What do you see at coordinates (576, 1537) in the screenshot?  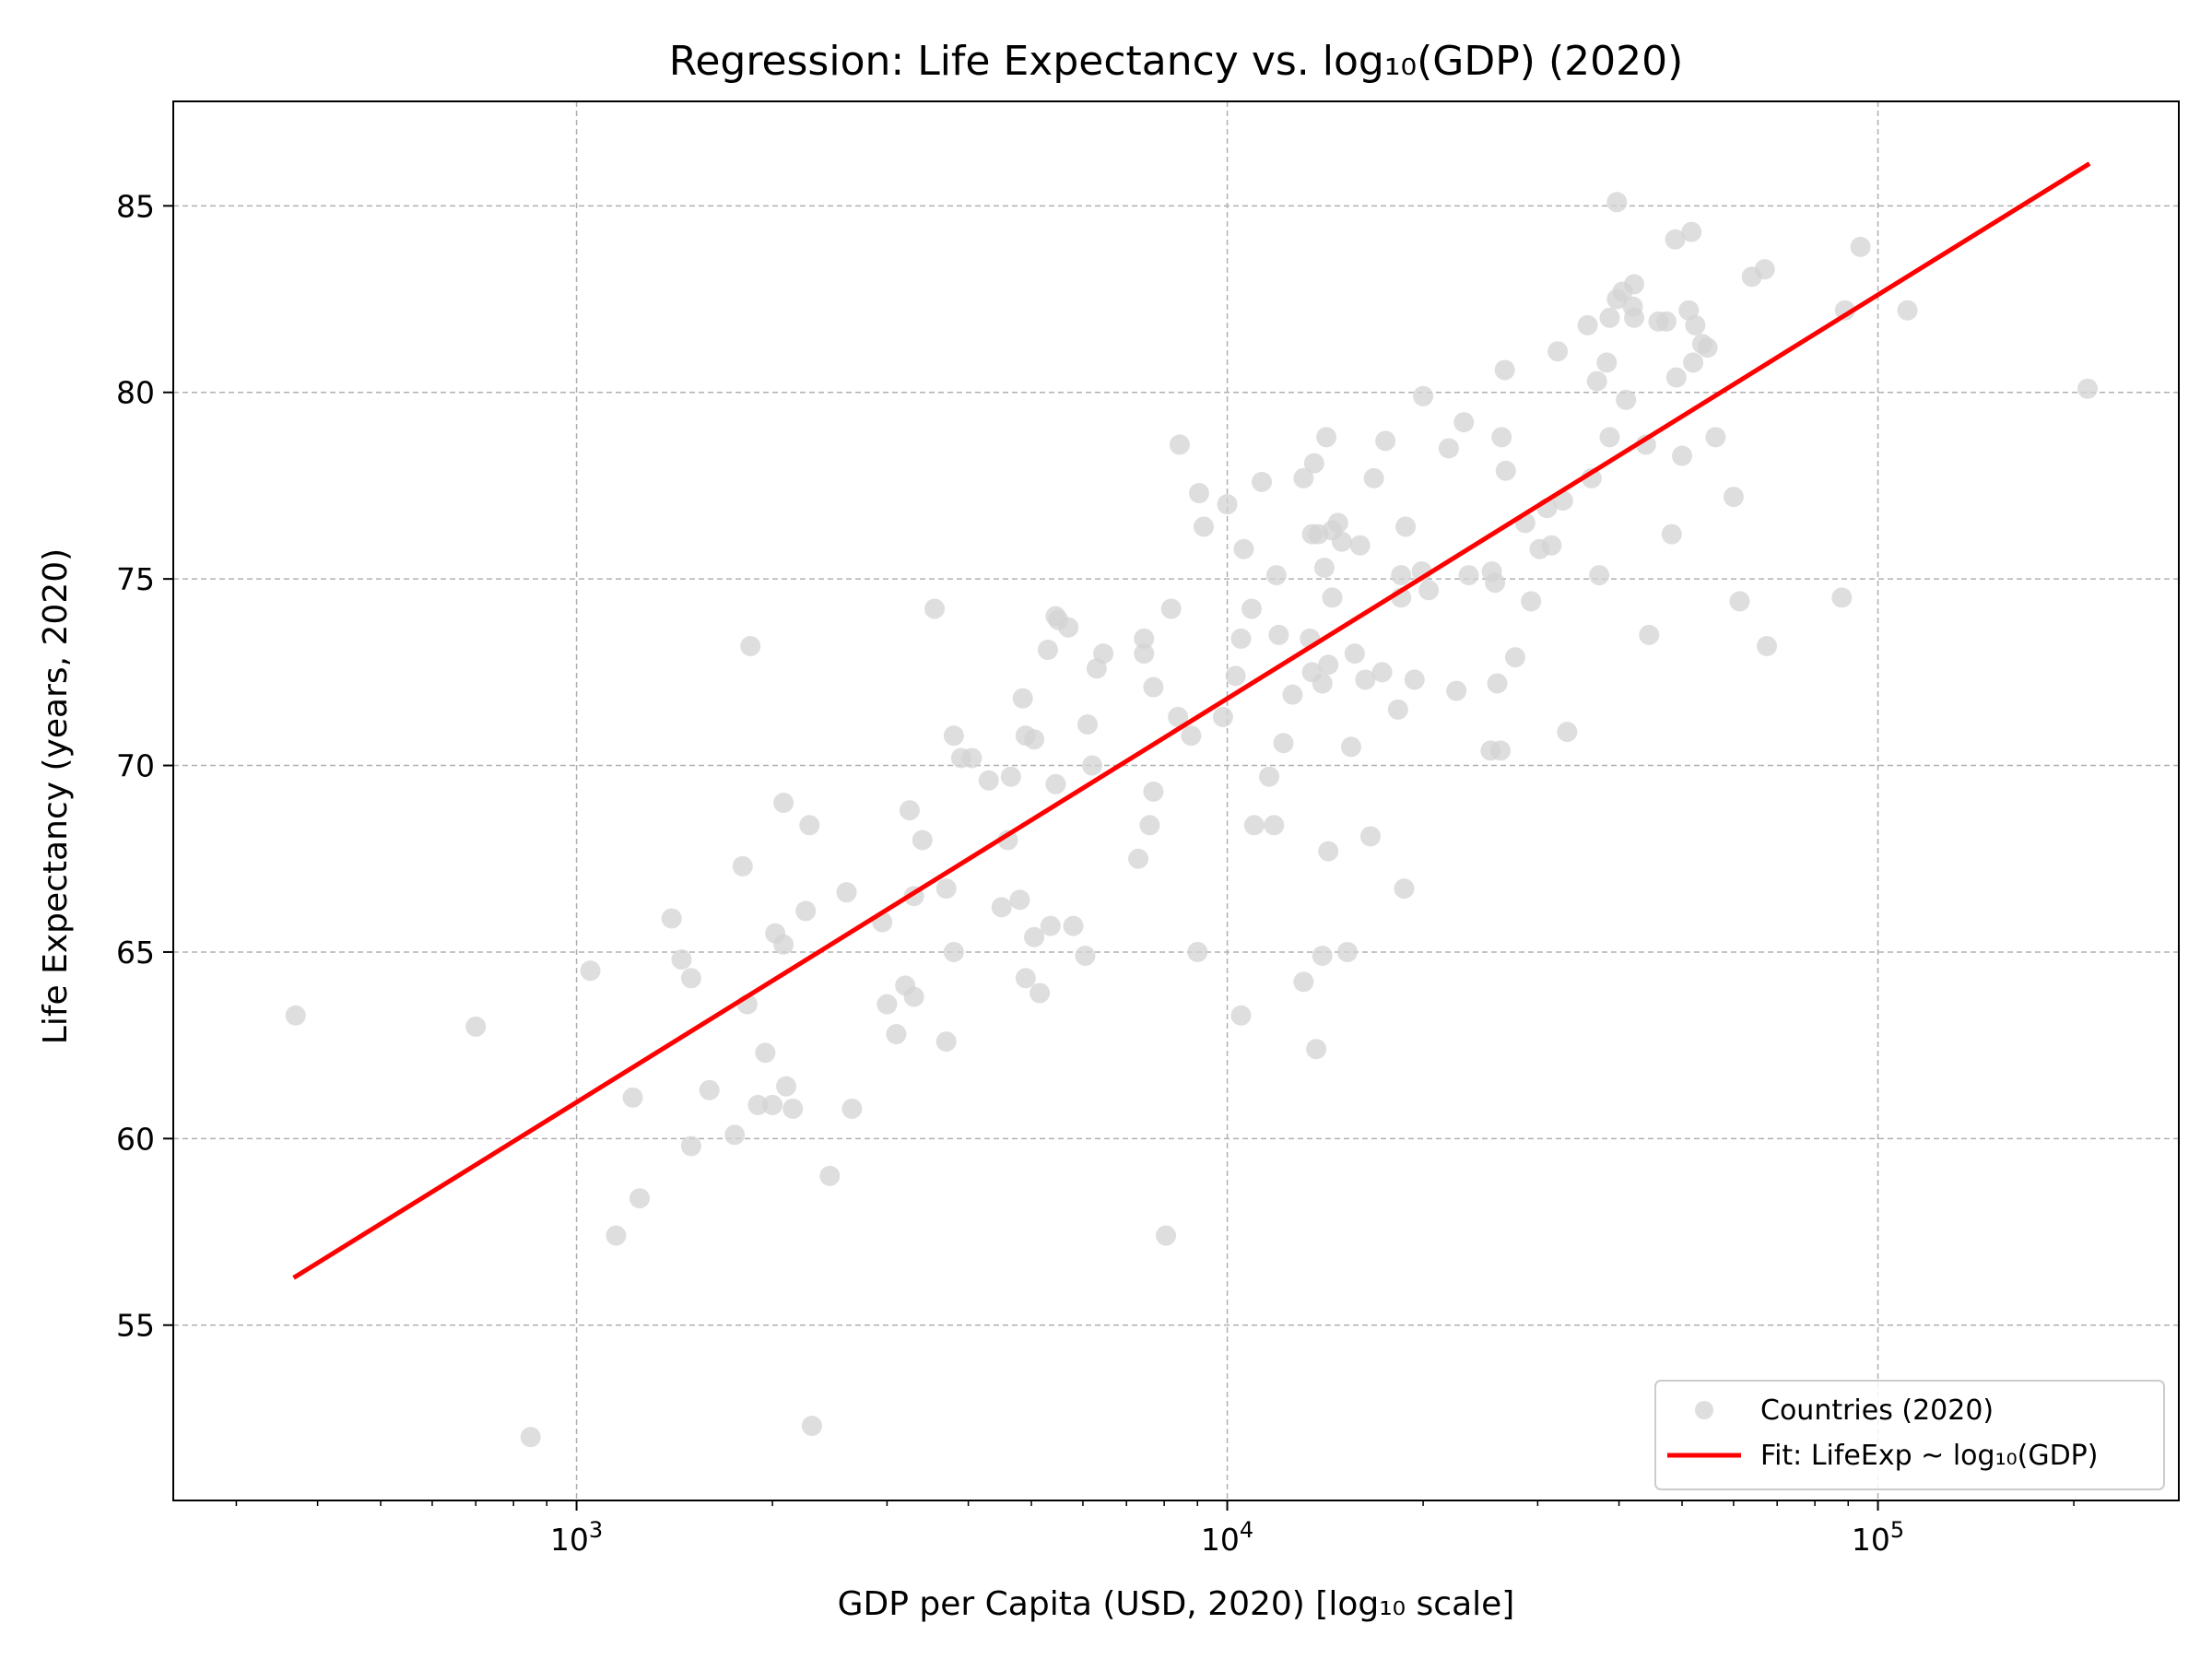 I see `x-tick-label: 10³` at bounding box center [576, 1537].